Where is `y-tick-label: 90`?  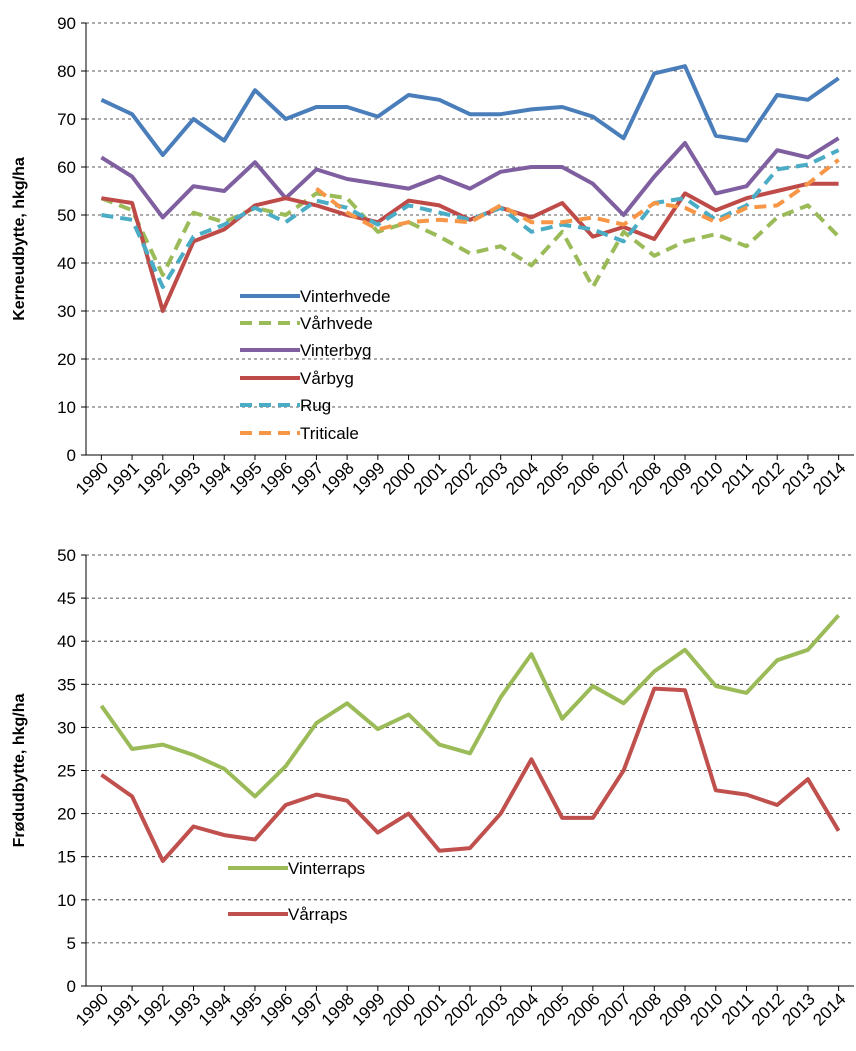
y-tick-label: 90 is located at coordinates (66, 23).